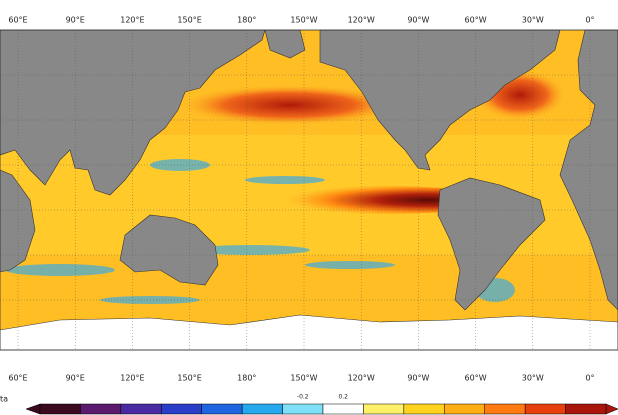 The height and width of the screenshot is (415, 618). Describe the element at coordinates (533, 378) in the screenshot. I see `lon-label-bottom: 30°W` at that location.